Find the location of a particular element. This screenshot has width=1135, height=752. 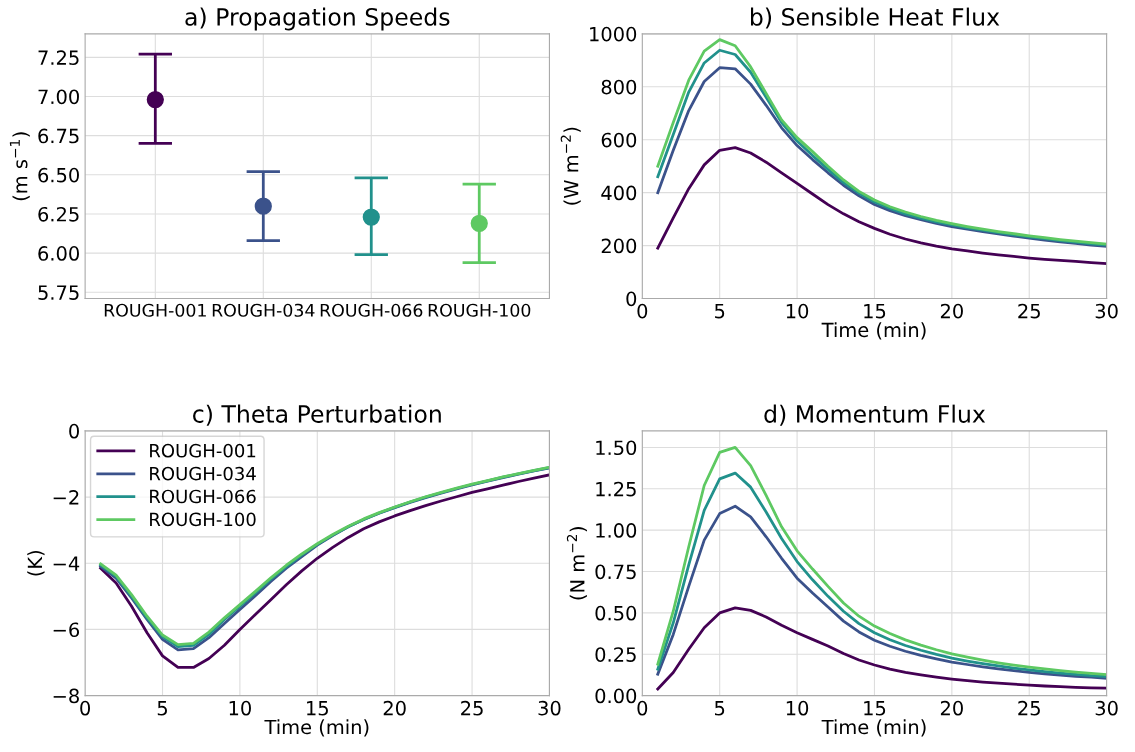

y-axis-title: (m s$^{−1}$) is located at coordinates (19, 166).